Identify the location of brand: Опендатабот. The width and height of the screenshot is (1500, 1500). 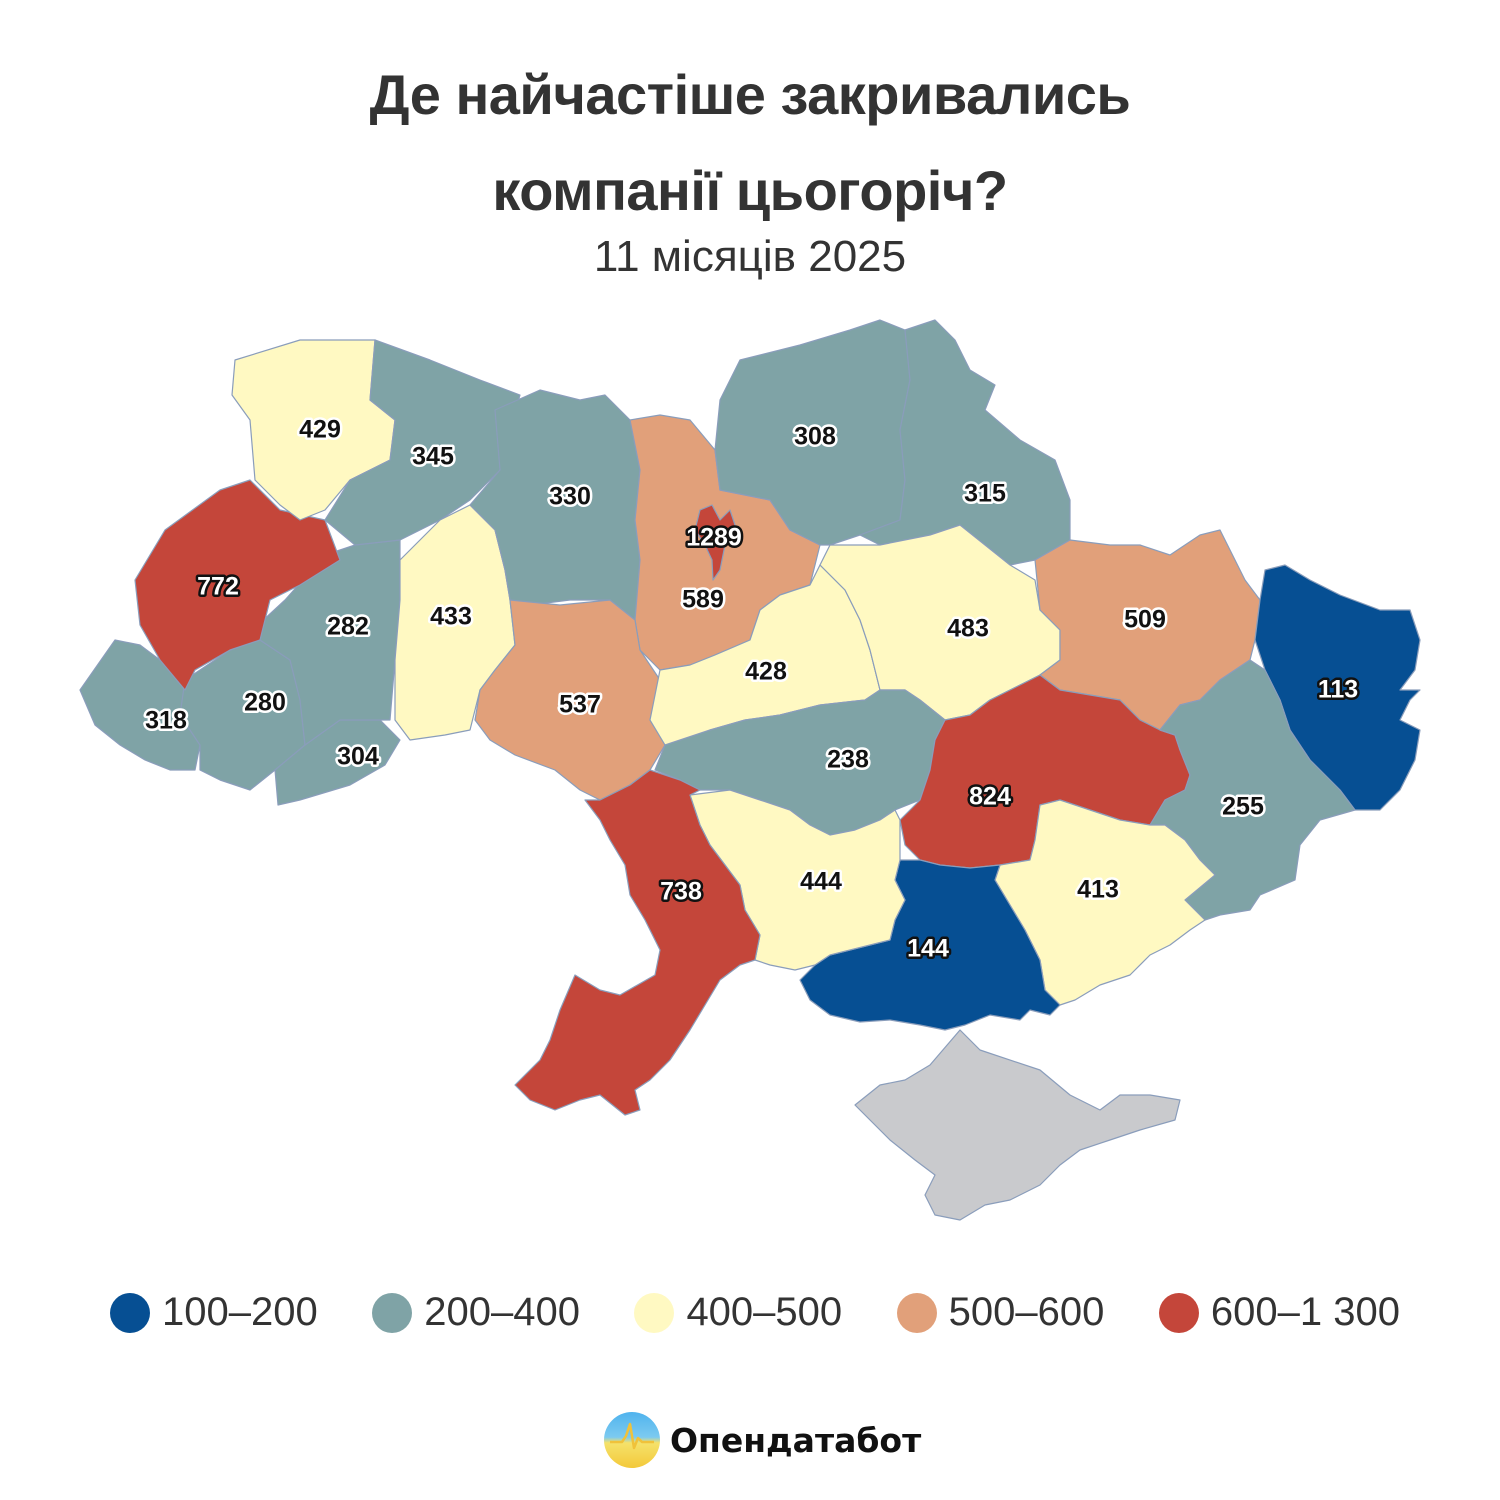
(762, 1440).